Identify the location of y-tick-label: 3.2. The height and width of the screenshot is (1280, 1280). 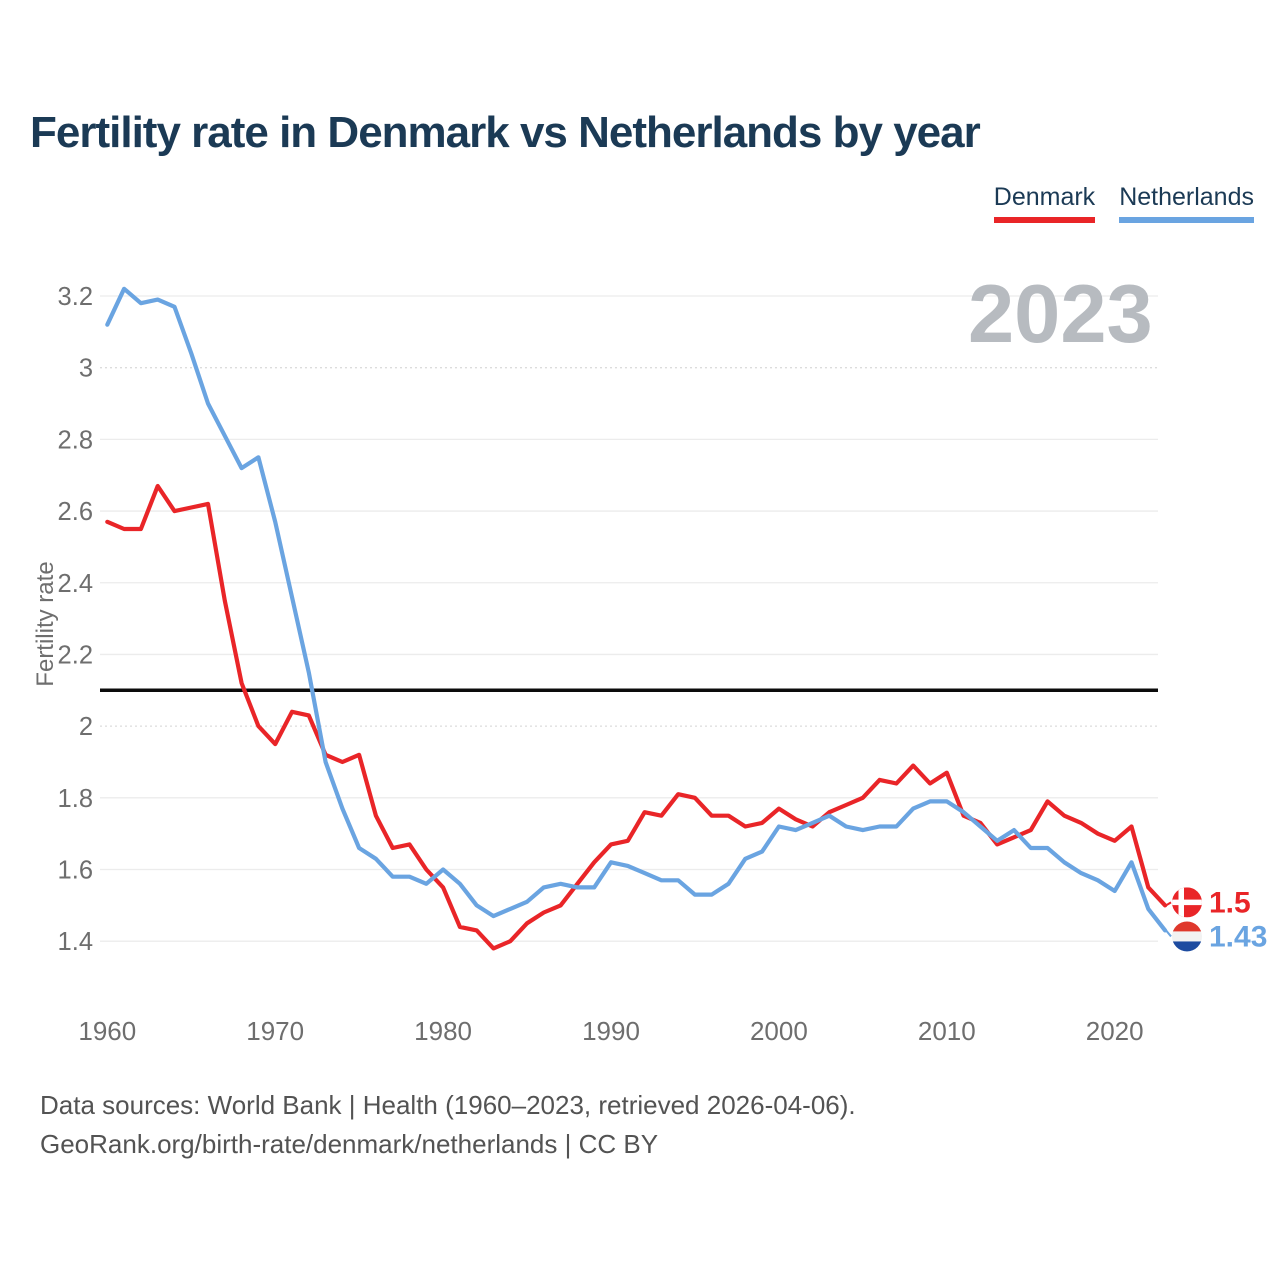
(75, 297).